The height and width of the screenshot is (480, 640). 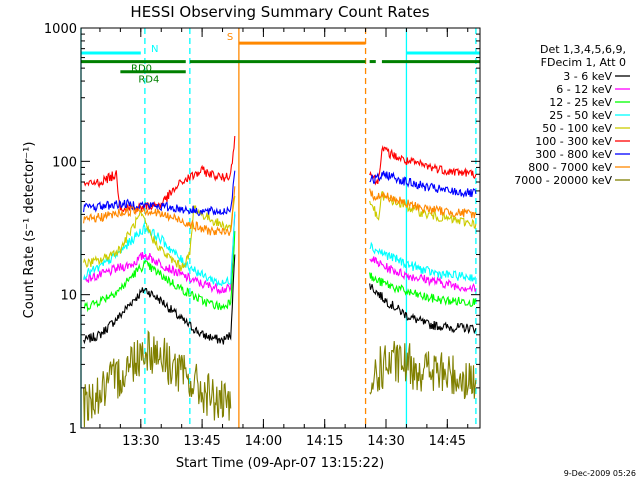 What do you see at coordinates (570, 167) in the screenshot?
I see `legend-label-7: 800 - 7000 keV` at bounding box center [570, 167].